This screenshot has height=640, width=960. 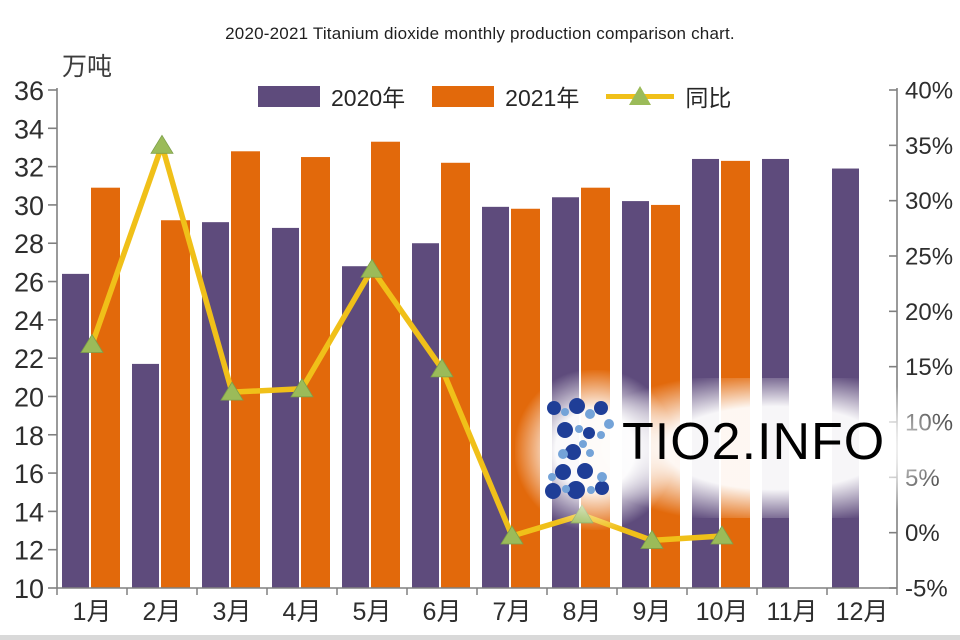 I want to click on left-axis-tick-label: 10, so click(x=29, y=589).